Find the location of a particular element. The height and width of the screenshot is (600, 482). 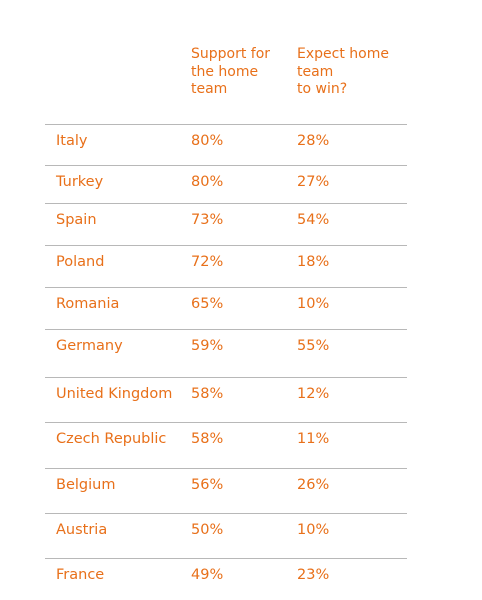

country-cell: Belgium is located at coordinates (86, 485).